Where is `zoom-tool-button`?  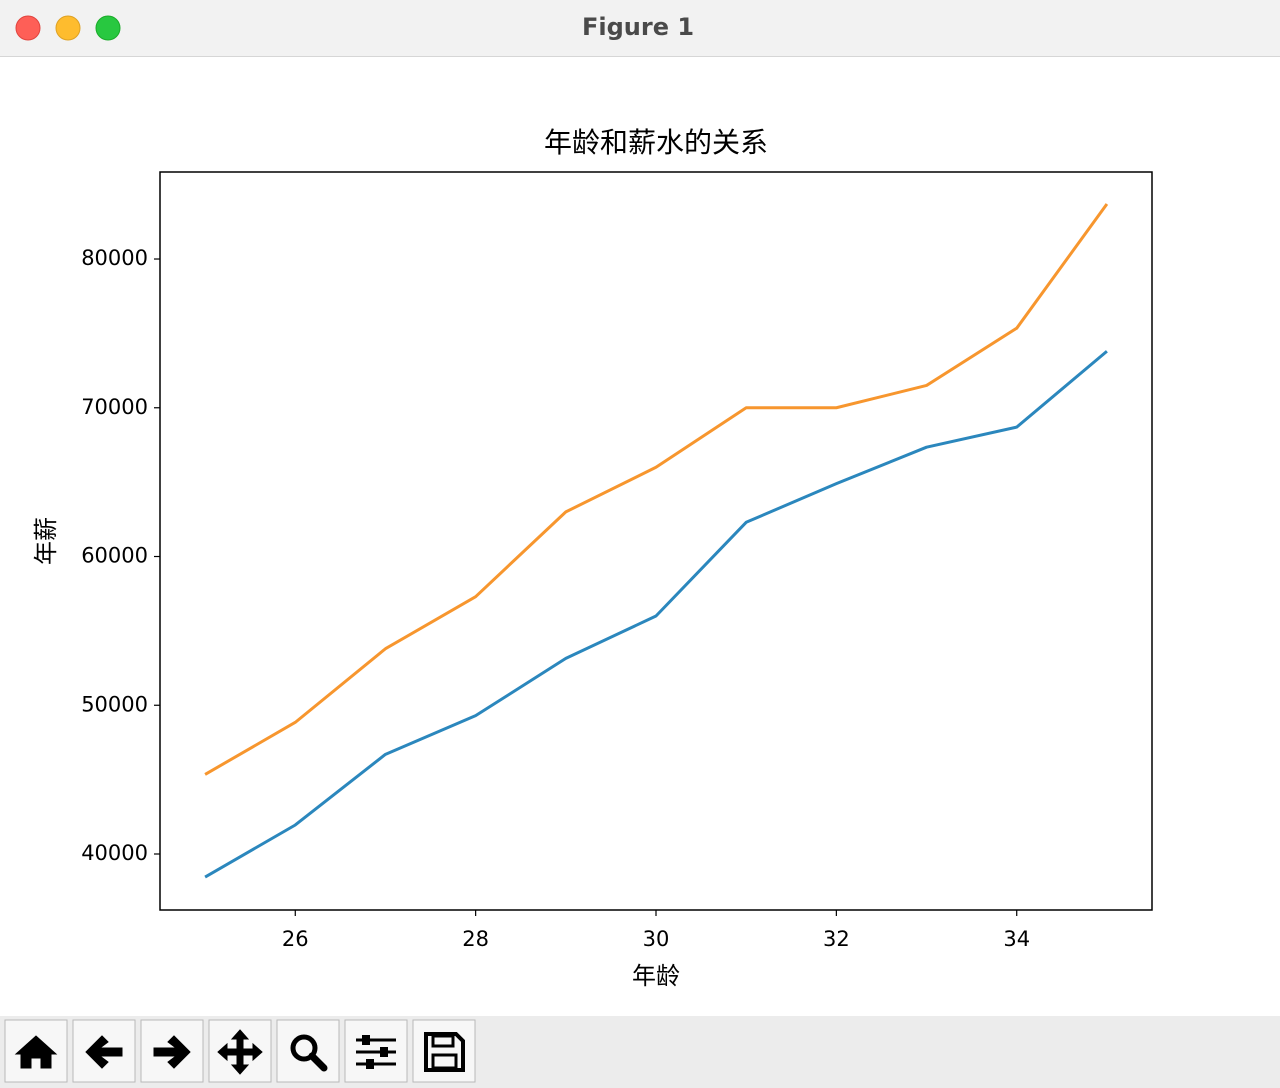
zoom-tool-button is located at coordinates (308, 1051).